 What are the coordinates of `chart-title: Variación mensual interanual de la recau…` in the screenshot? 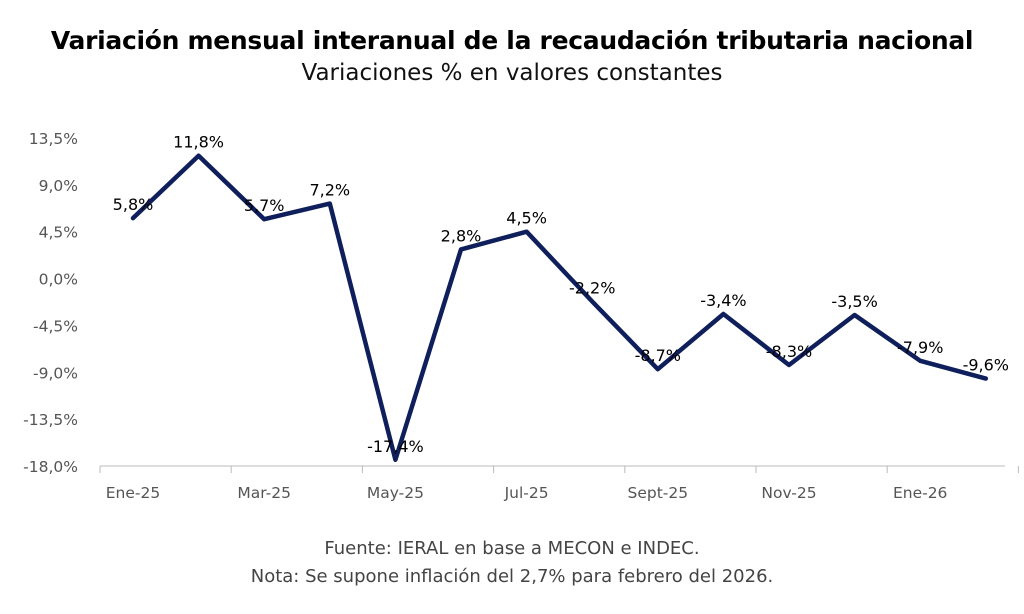 It's located at (512, 40).